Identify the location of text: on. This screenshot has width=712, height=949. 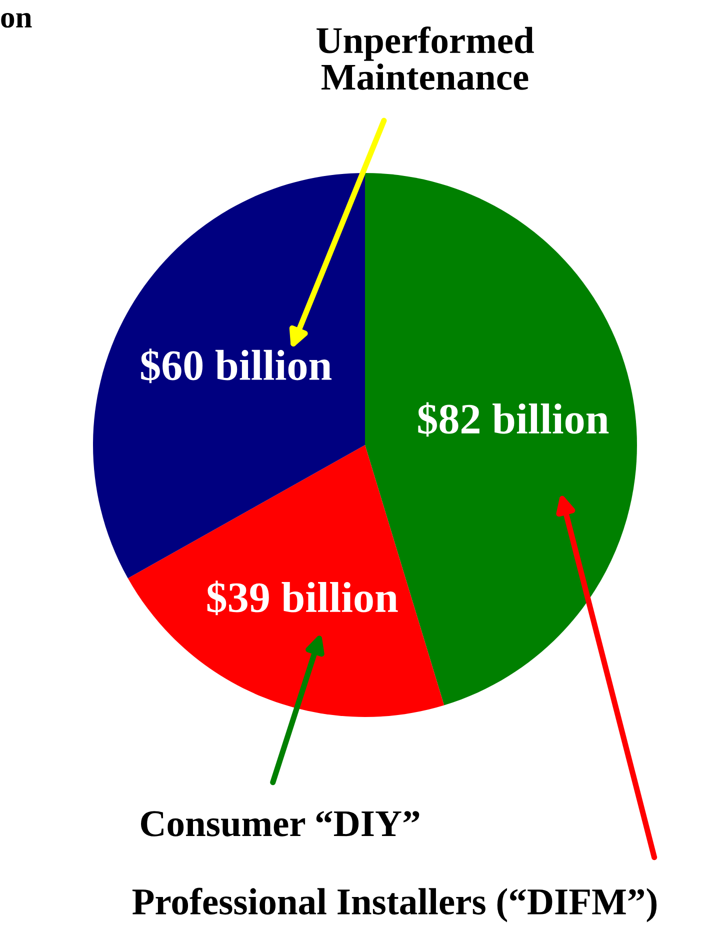
(16, 20).